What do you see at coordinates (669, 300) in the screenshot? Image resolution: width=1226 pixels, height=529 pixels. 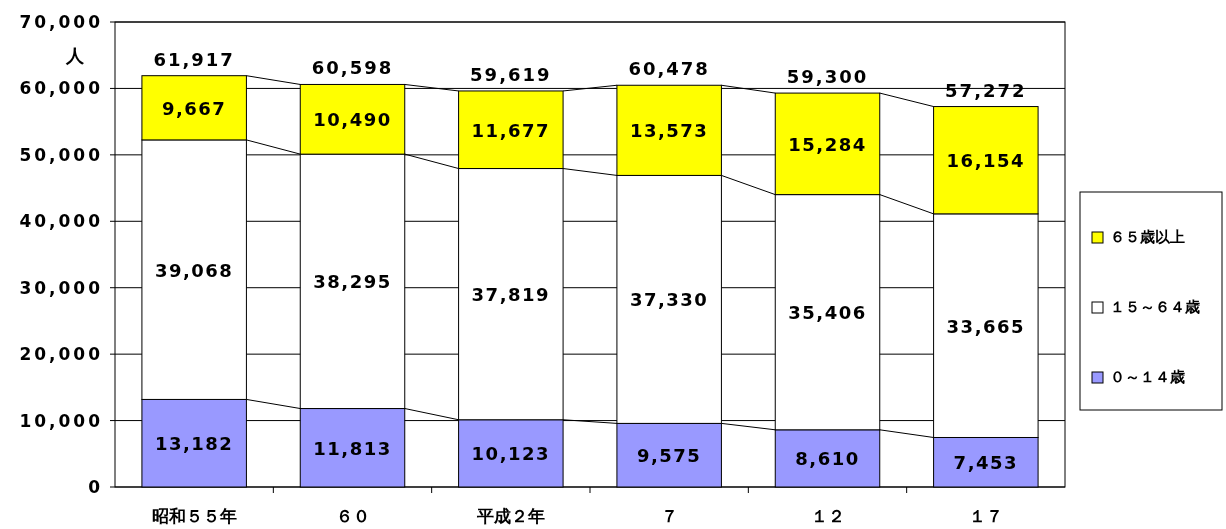 I see `data-label: 37,330` at bounding box center [669, 300].